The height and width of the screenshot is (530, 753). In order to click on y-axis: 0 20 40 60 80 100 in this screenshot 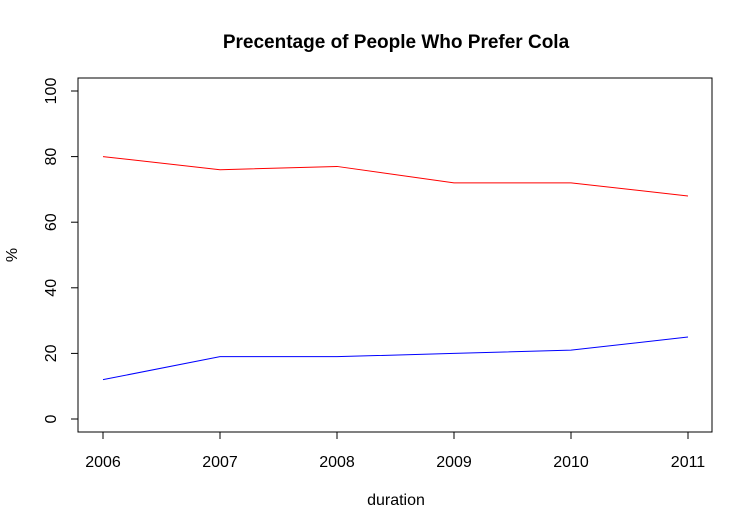, I will do `click(61, 250)`.